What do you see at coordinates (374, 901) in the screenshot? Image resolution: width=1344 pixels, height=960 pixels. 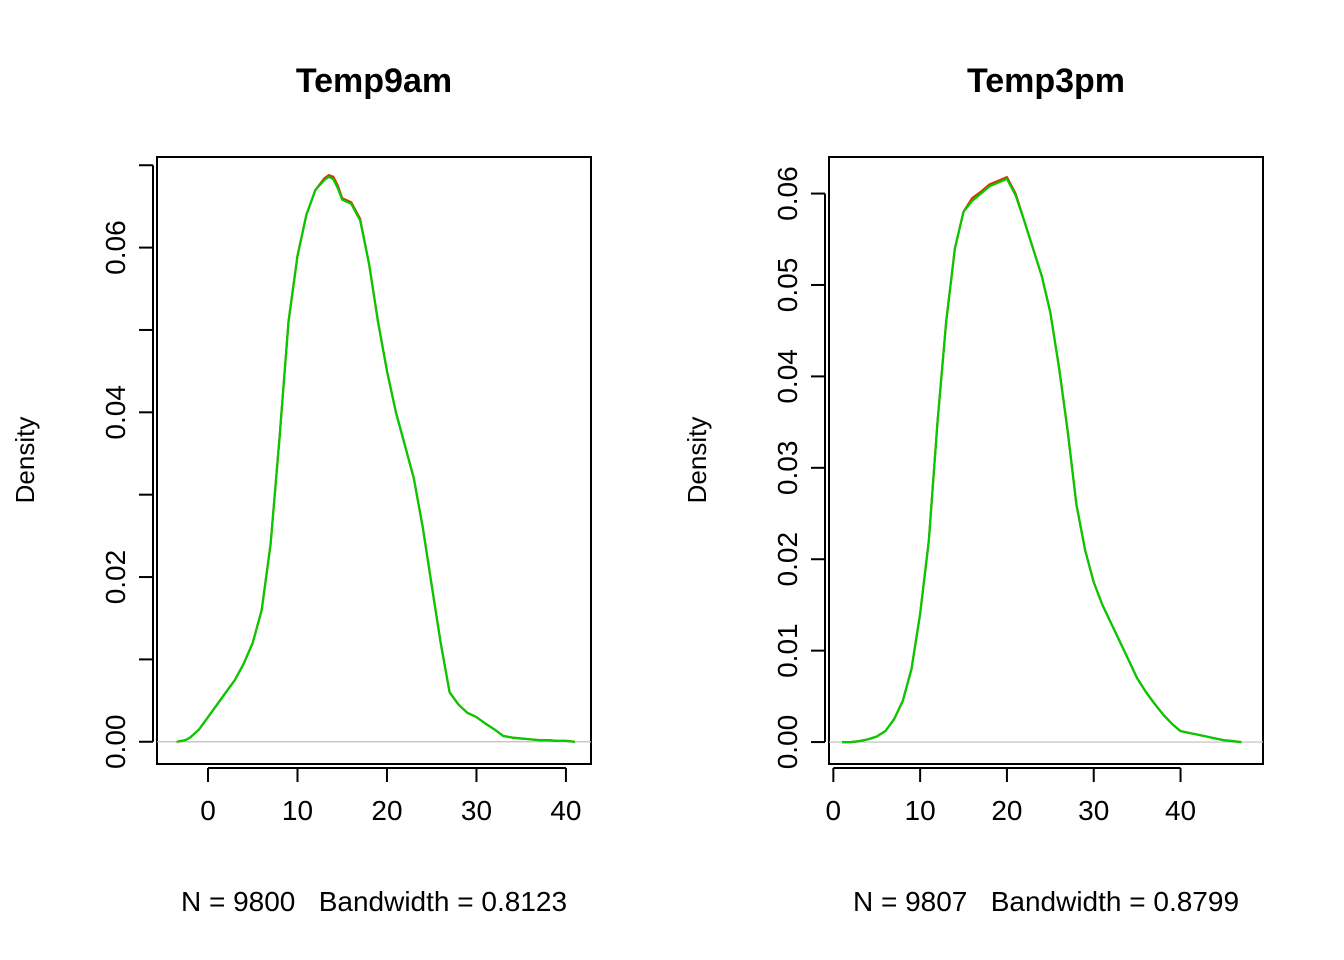 I see `x-axis-label: N = 9800 Bandwidth = 0.8123` at bounding box center [374, 901].